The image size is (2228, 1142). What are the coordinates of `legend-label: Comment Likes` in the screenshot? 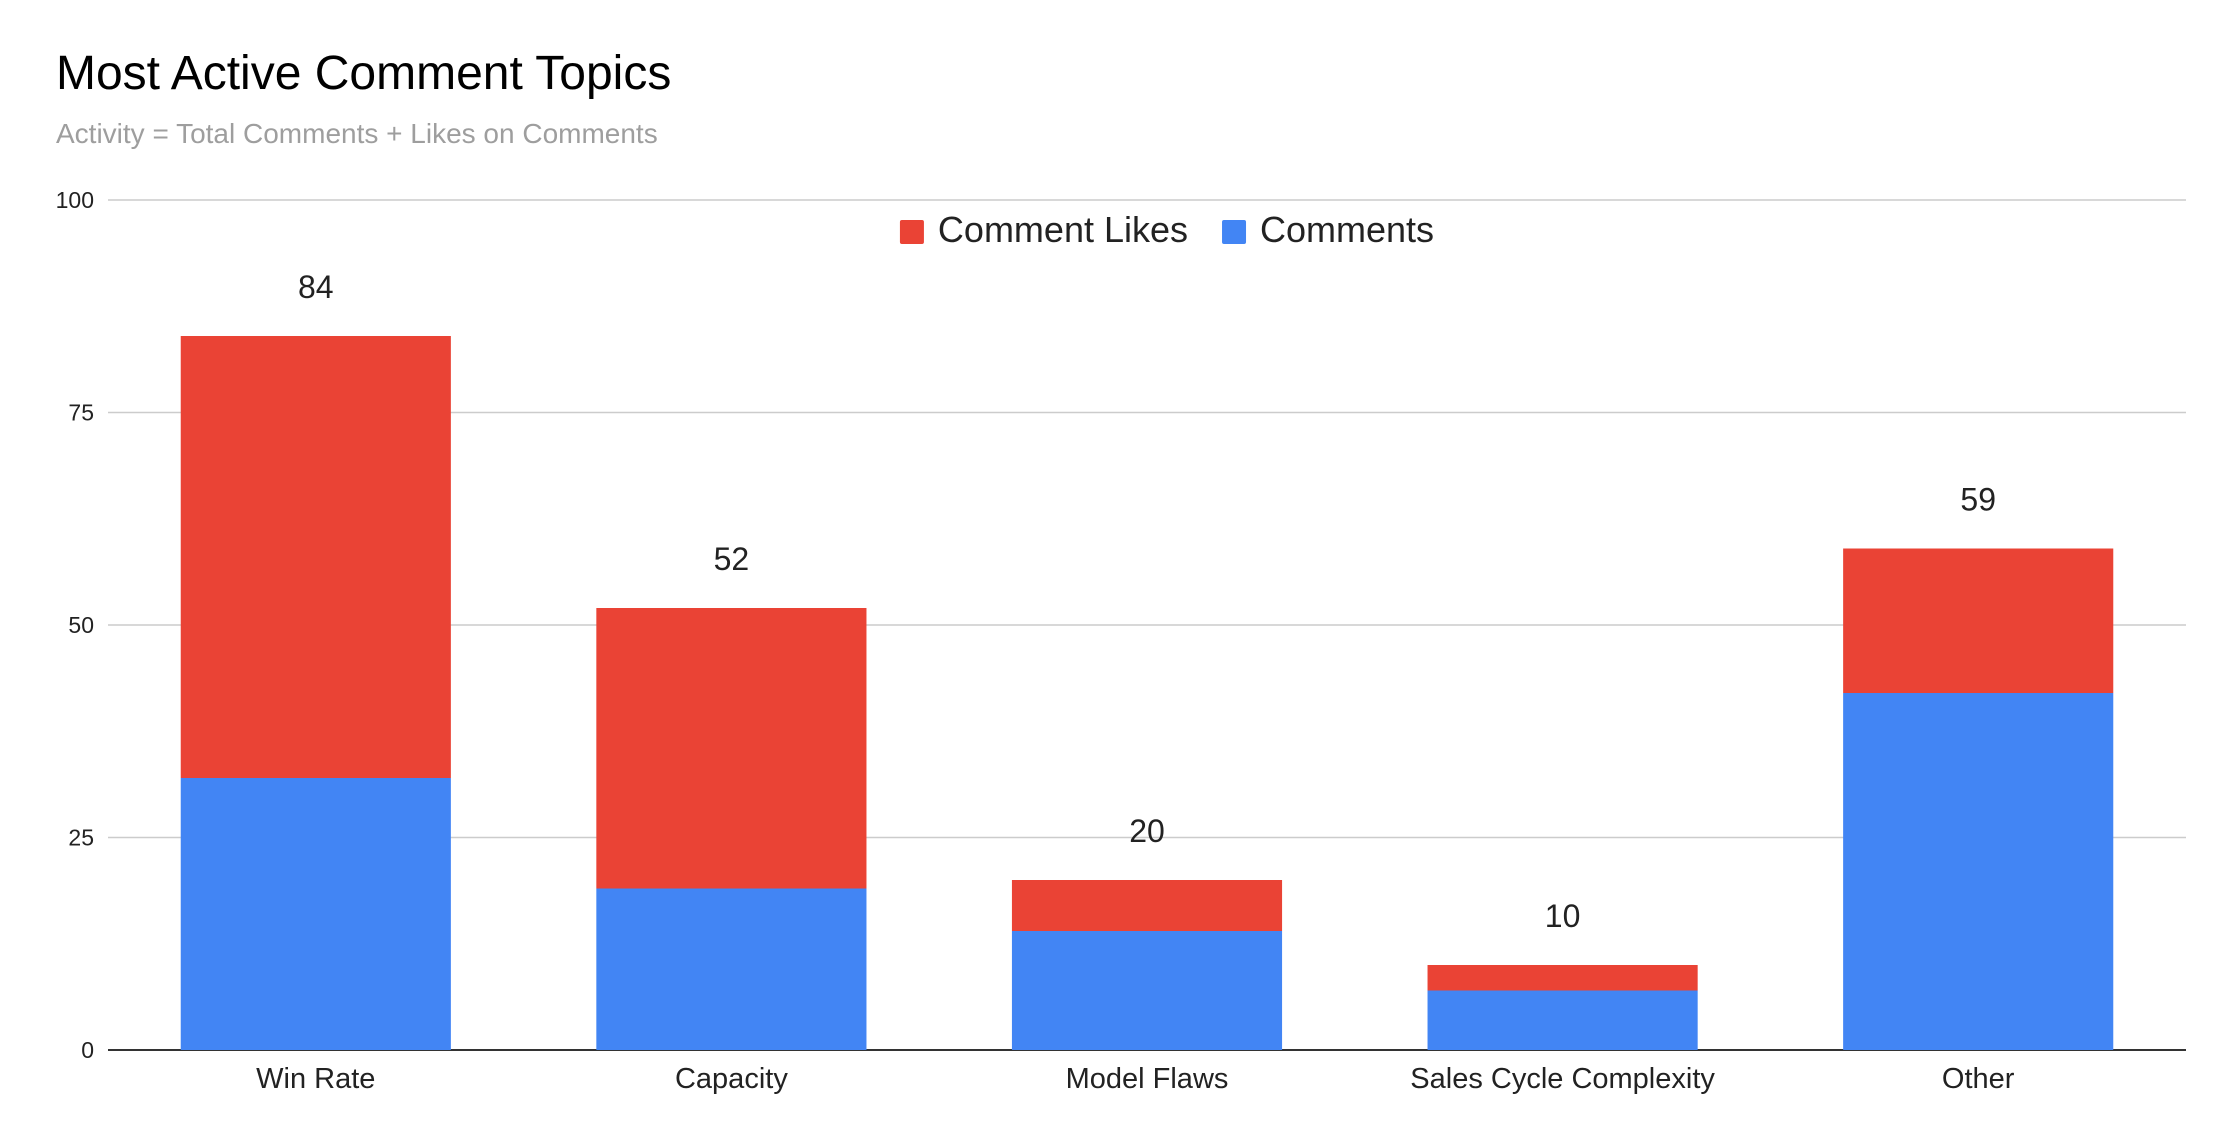 It's located at (1063, 229).